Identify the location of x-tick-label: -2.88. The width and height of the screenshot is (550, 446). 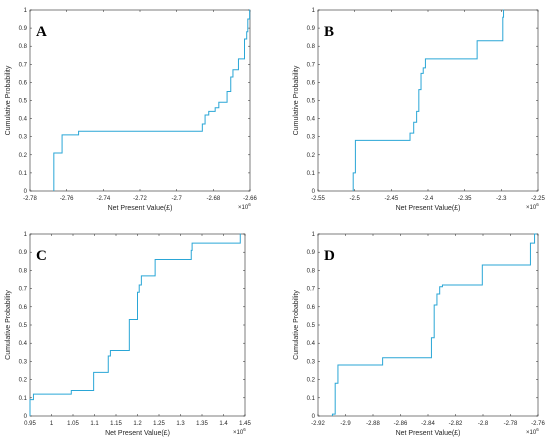
(373, 424).